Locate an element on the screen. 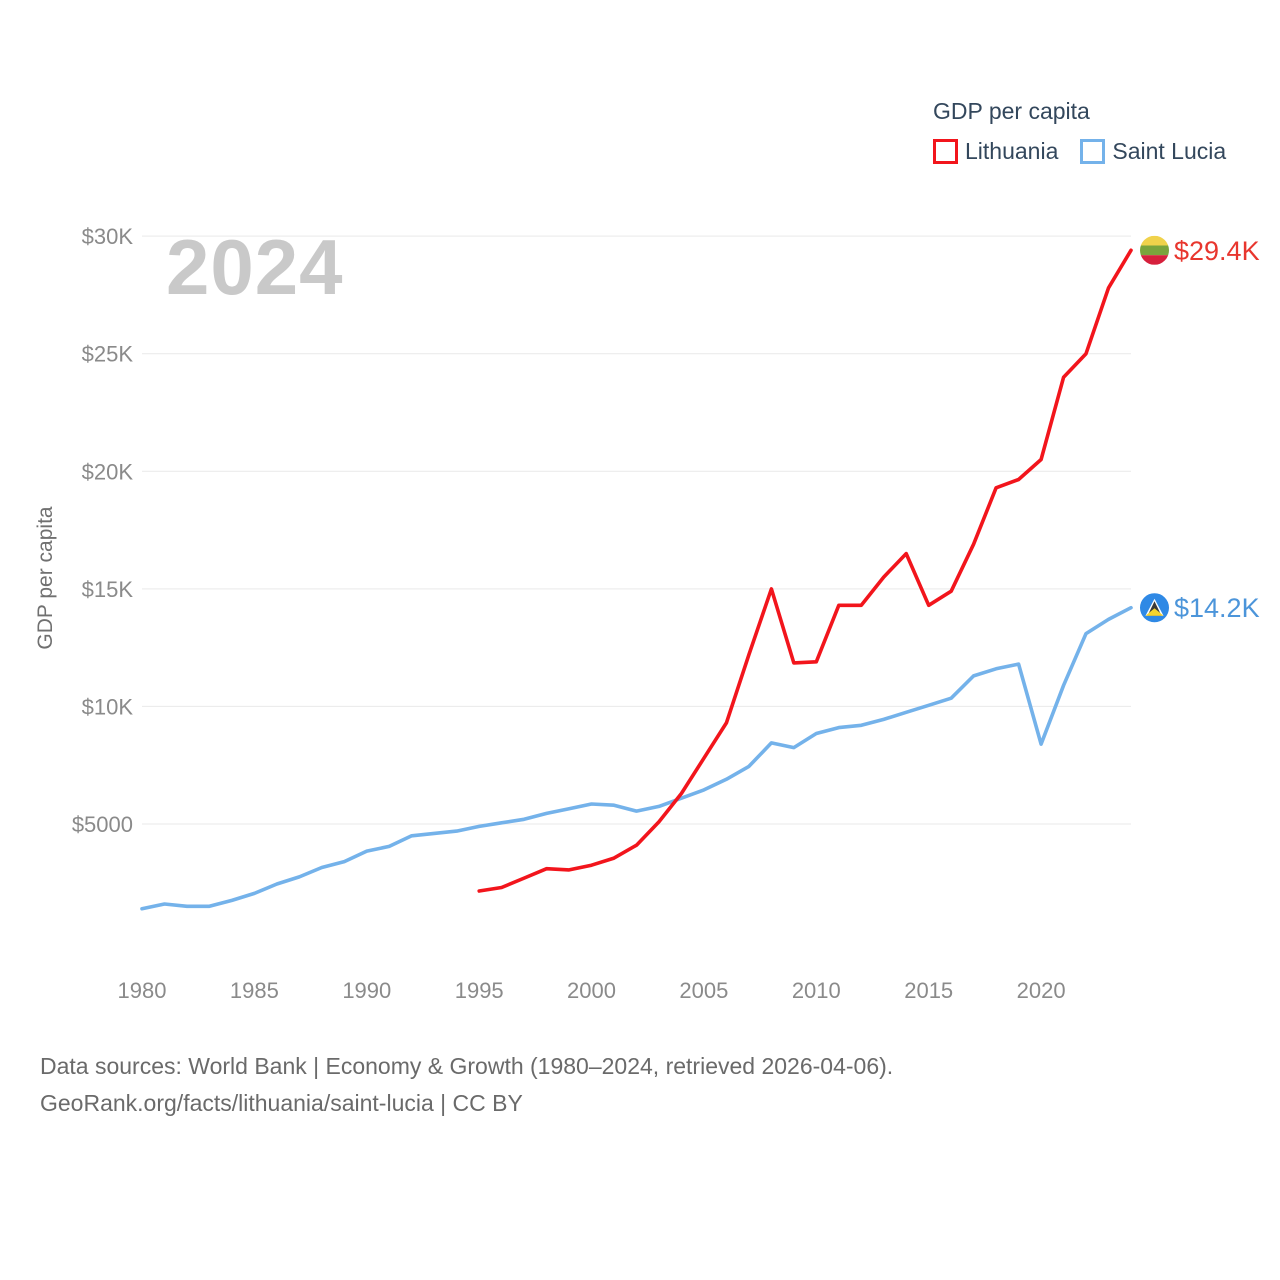 This screenshot has height=1280, width=1280. end-label-saint-lucia: $14.2K is located at coordinates (1217, 608).